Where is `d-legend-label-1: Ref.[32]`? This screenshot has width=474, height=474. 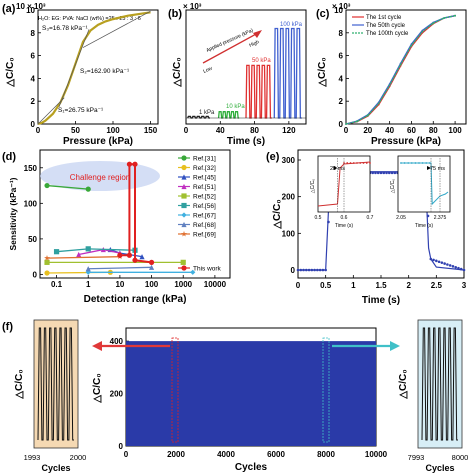
d-legend-label-1: Ref.[32] is located at coordinates (204, 168).